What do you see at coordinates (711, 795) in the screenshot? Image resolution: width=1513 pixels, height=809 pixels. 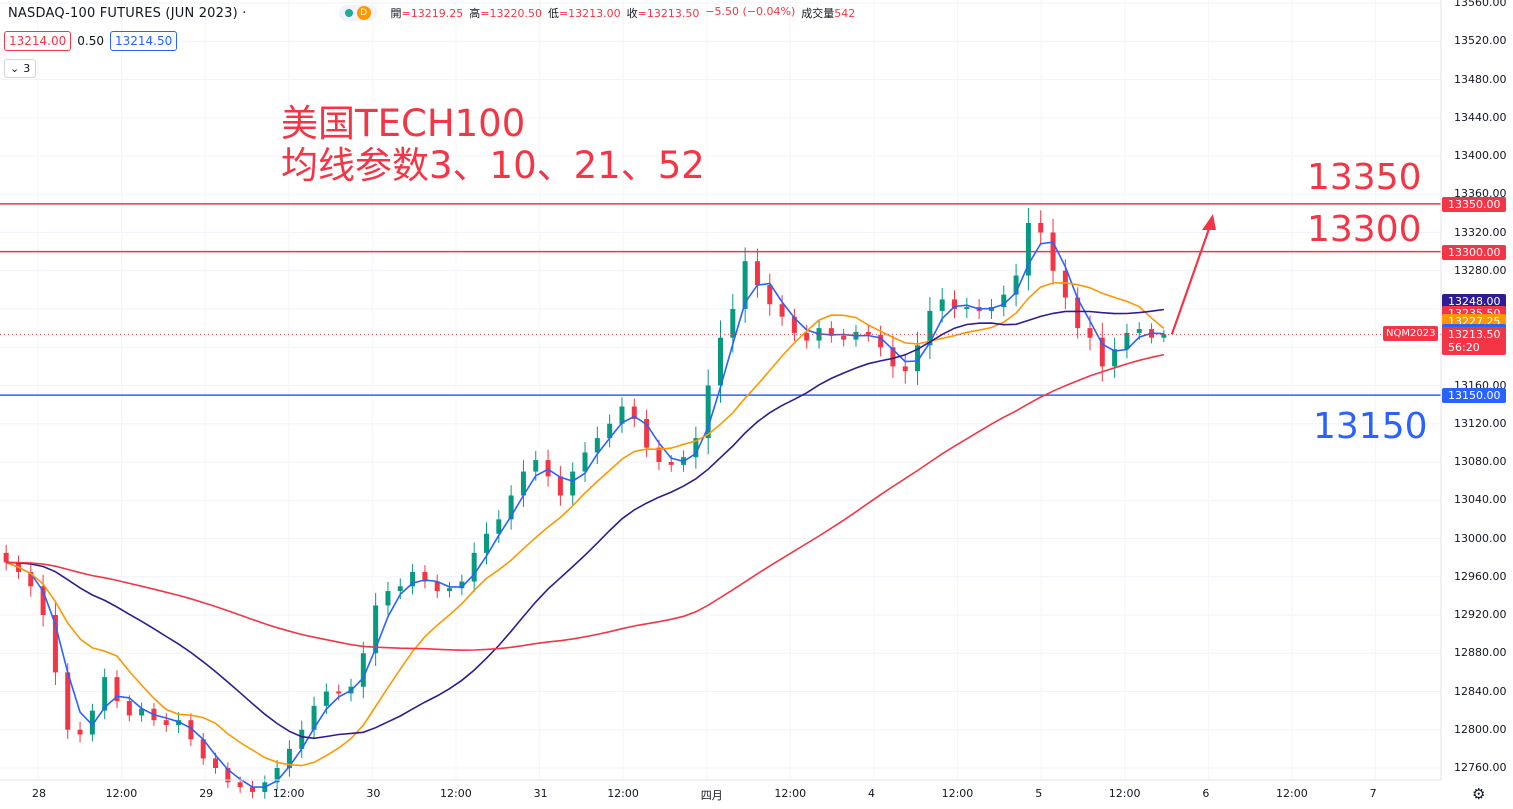 I see `x-tick-label: 四月` at bounding box center [711, 795].